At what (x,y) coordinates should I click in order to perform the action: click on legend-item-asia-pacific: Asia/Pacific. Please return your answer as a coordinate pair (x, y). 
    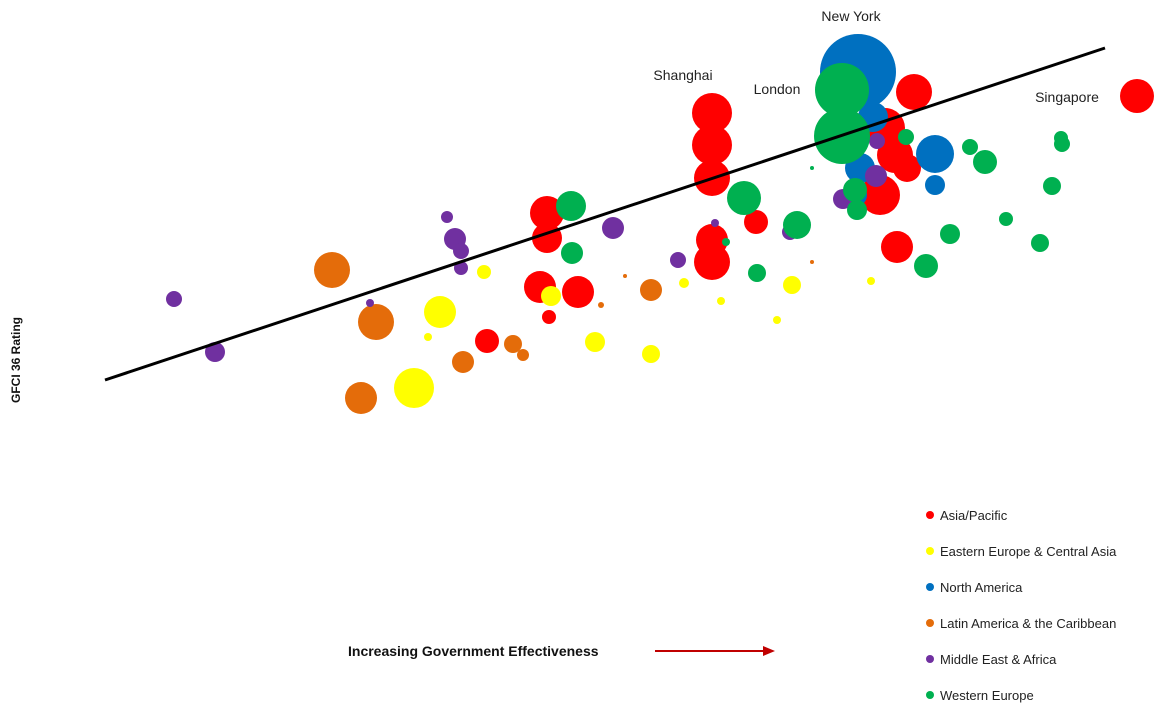
    Looking at the image, I should click on (1039, 515).